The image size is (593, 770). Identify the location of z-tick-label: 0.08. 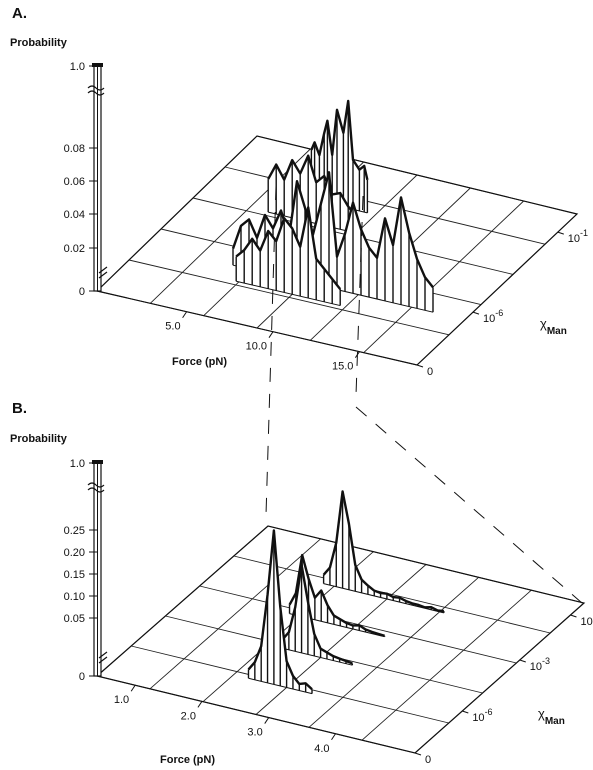
(74, 149).